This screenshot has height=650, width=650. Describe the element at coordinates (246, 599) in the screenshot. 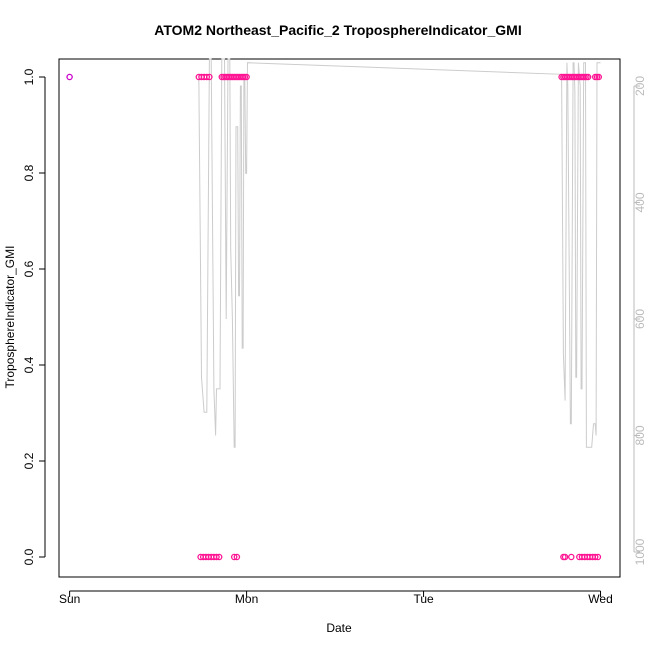

I see `x-tick-label: Mon` at that location.